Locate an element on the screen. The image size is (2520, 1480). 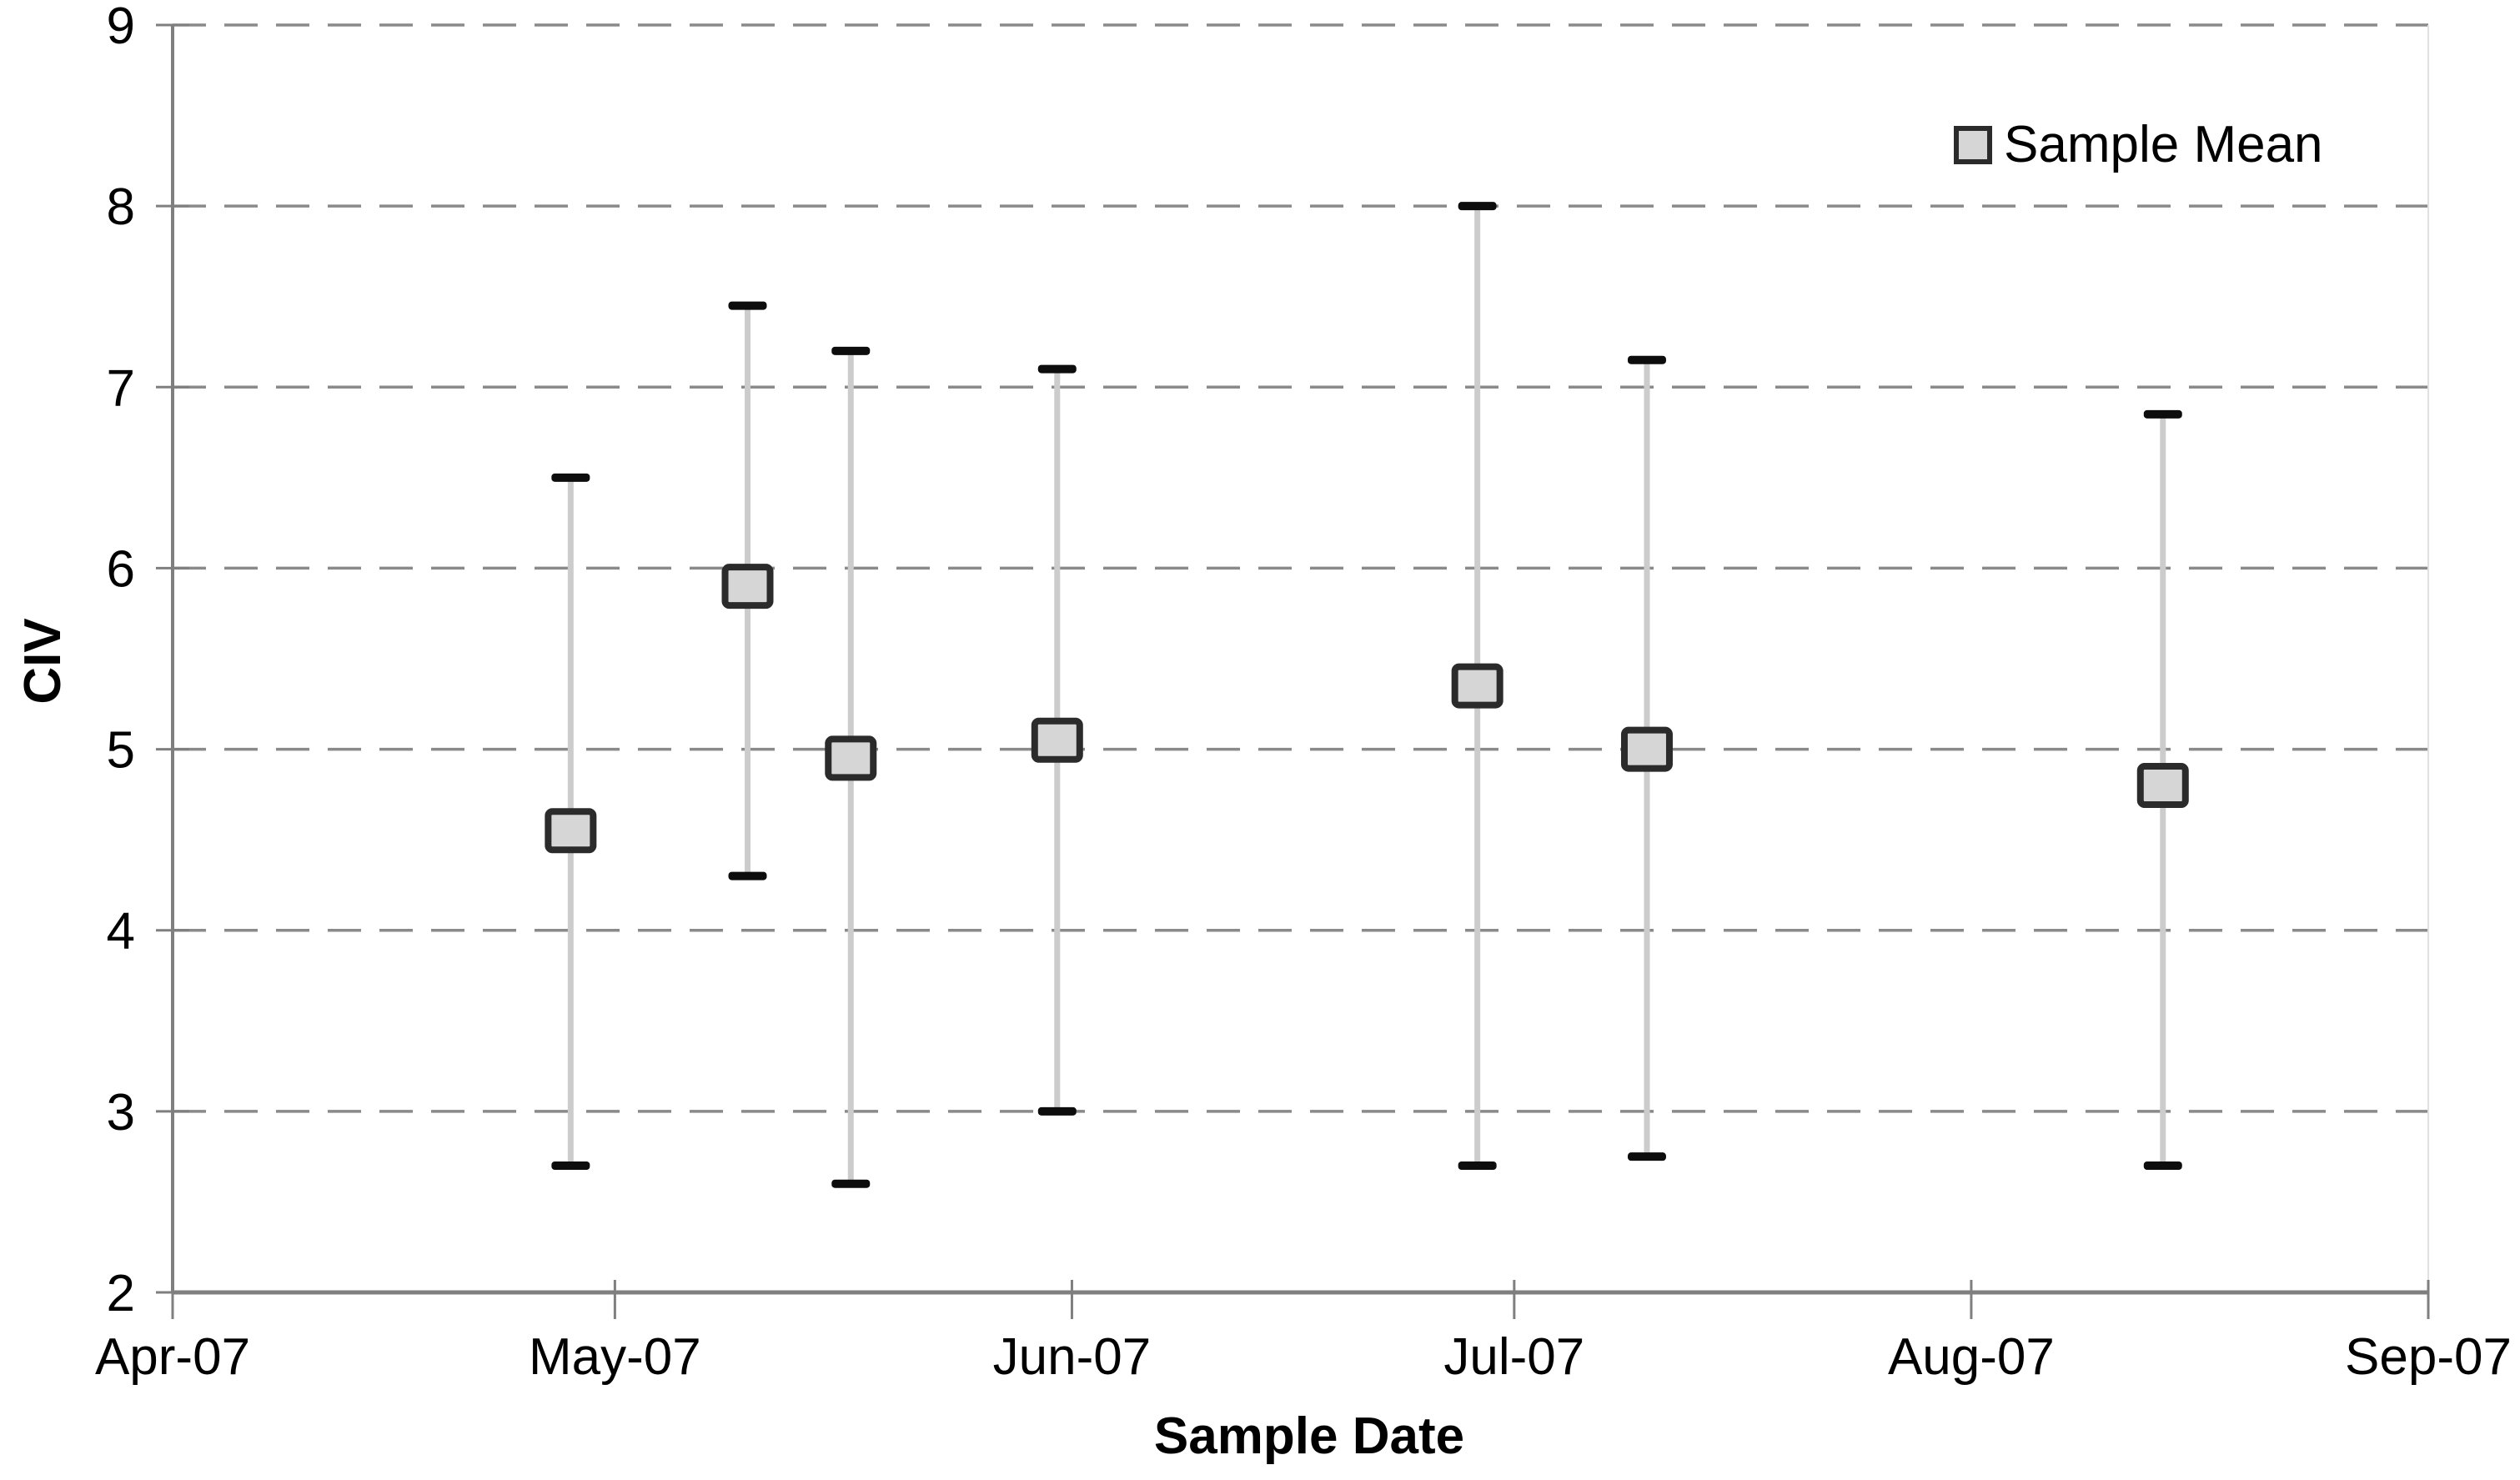
sample-mean-marker-icon is located at coordinates (1973, 145).